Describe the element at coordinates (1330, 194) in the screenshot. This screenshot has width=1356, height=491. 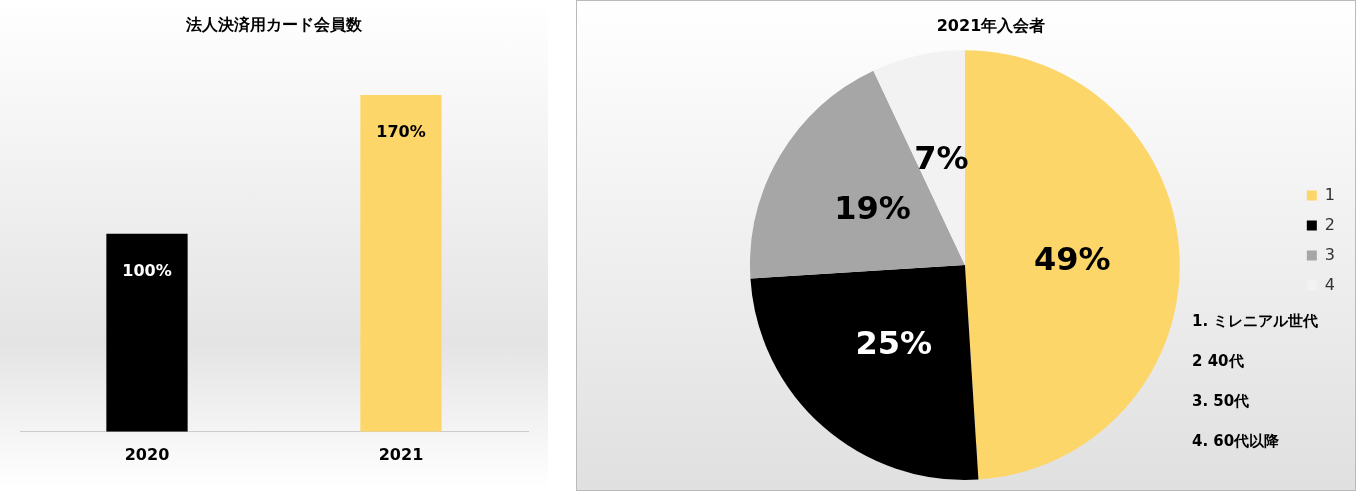
I see `legend-label: 1` at that location.